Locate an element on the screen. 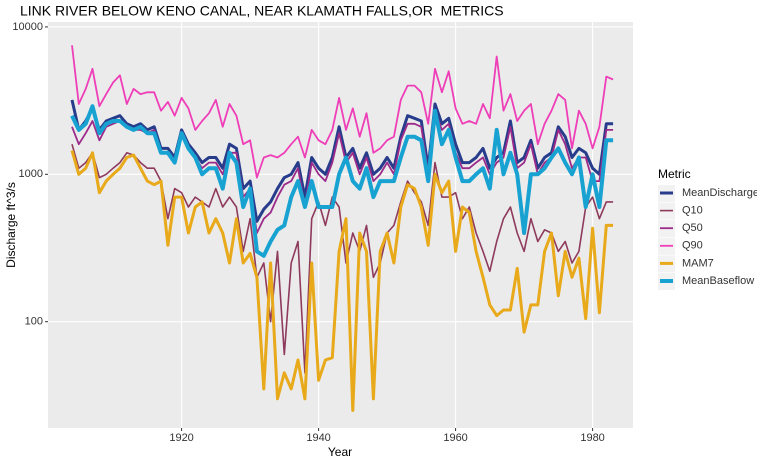  x-tick-label: 1920 is located at coordinates (181, 438).